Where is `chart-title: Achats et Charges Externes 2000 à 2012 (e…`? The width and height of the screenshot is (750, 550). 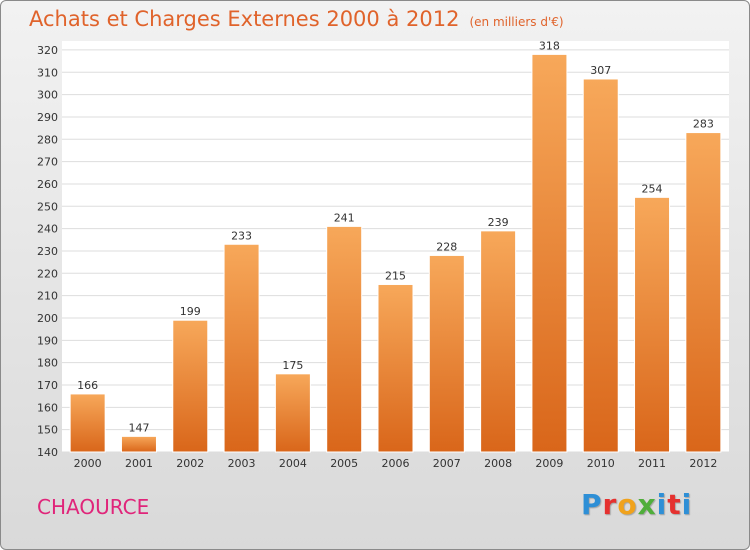 chart-title: Achats et Charges Externes 2000 à 2012 (e… is located at coordinates (296, 19).